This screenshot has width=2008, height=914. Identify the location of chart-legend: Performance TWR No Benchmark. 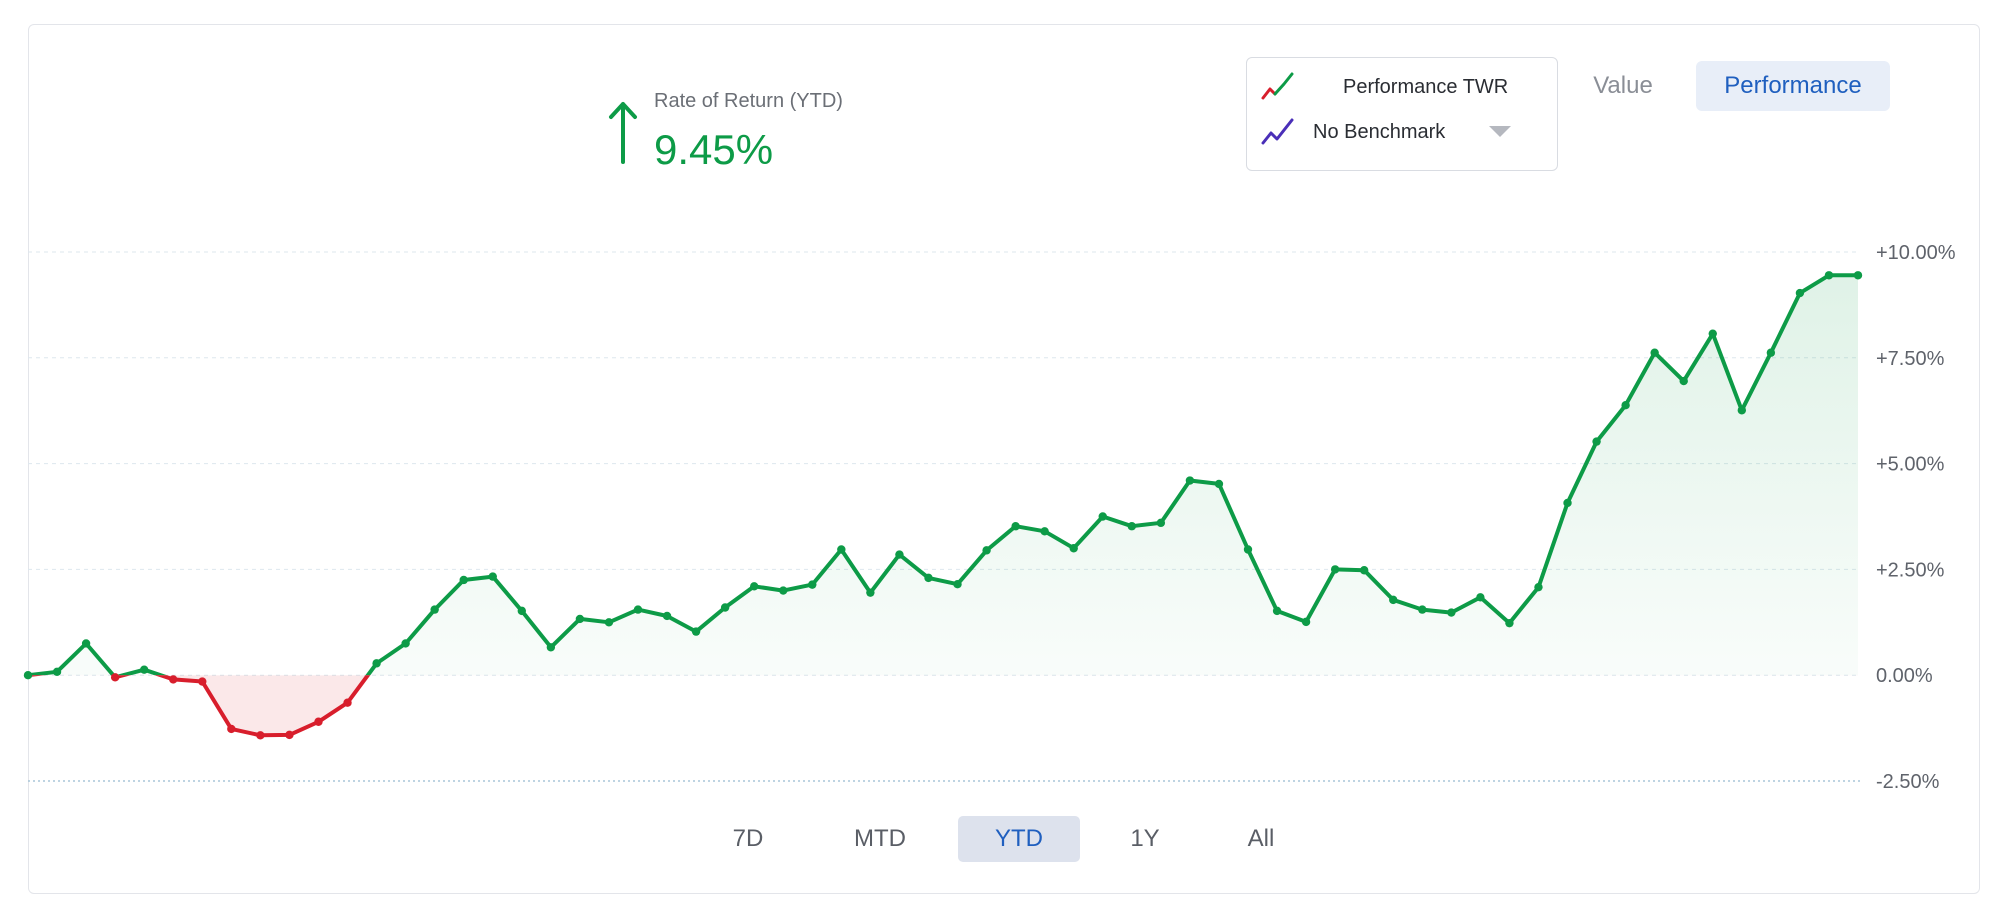
(1402, 114).